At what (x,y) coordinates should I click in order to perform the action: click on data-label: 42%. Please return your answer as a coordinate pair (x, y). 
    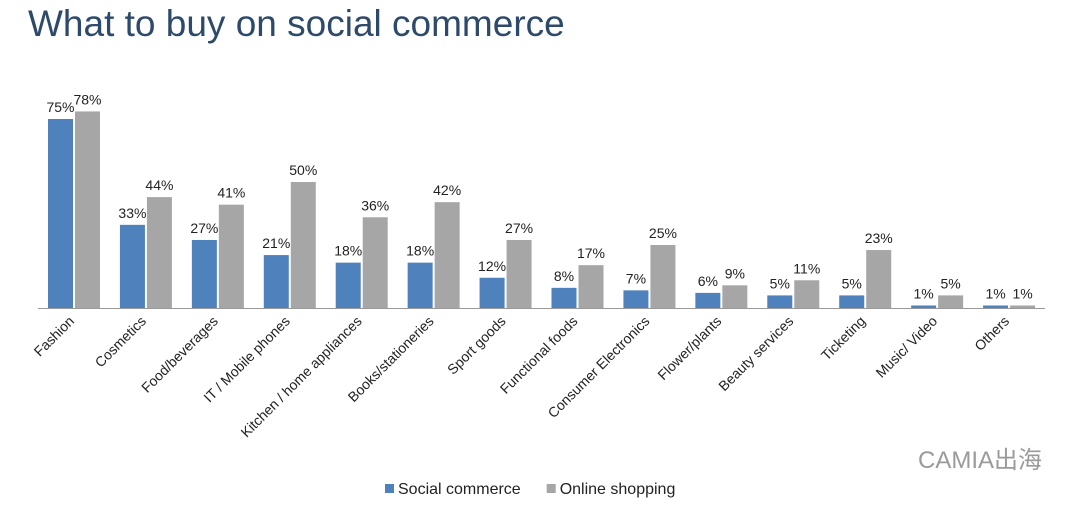
    Looking at the image, I should click on (447, 190).